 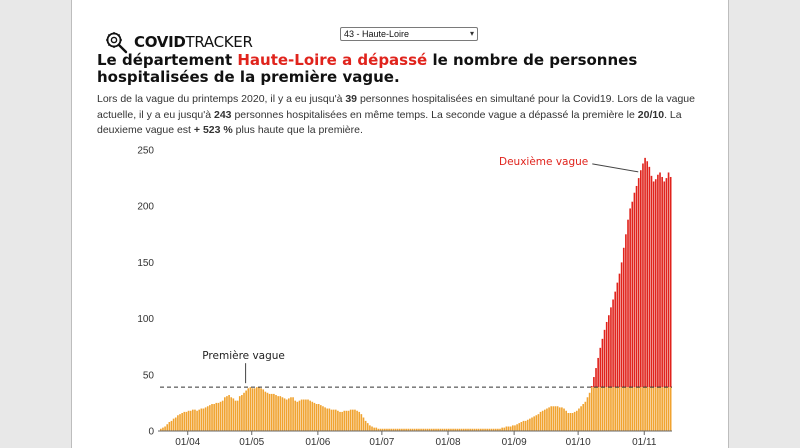 What do you see at coordinates (317, 442) in the screenshot?
I see `x-tick-label: 01/06` at bounding box center [317, 442].